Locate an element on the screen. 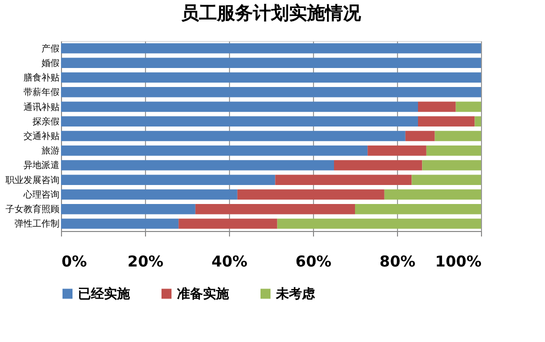 The width and height of the screenshot is (545, 342). x-tick-label: 40% is located at coordinates (230, 261).